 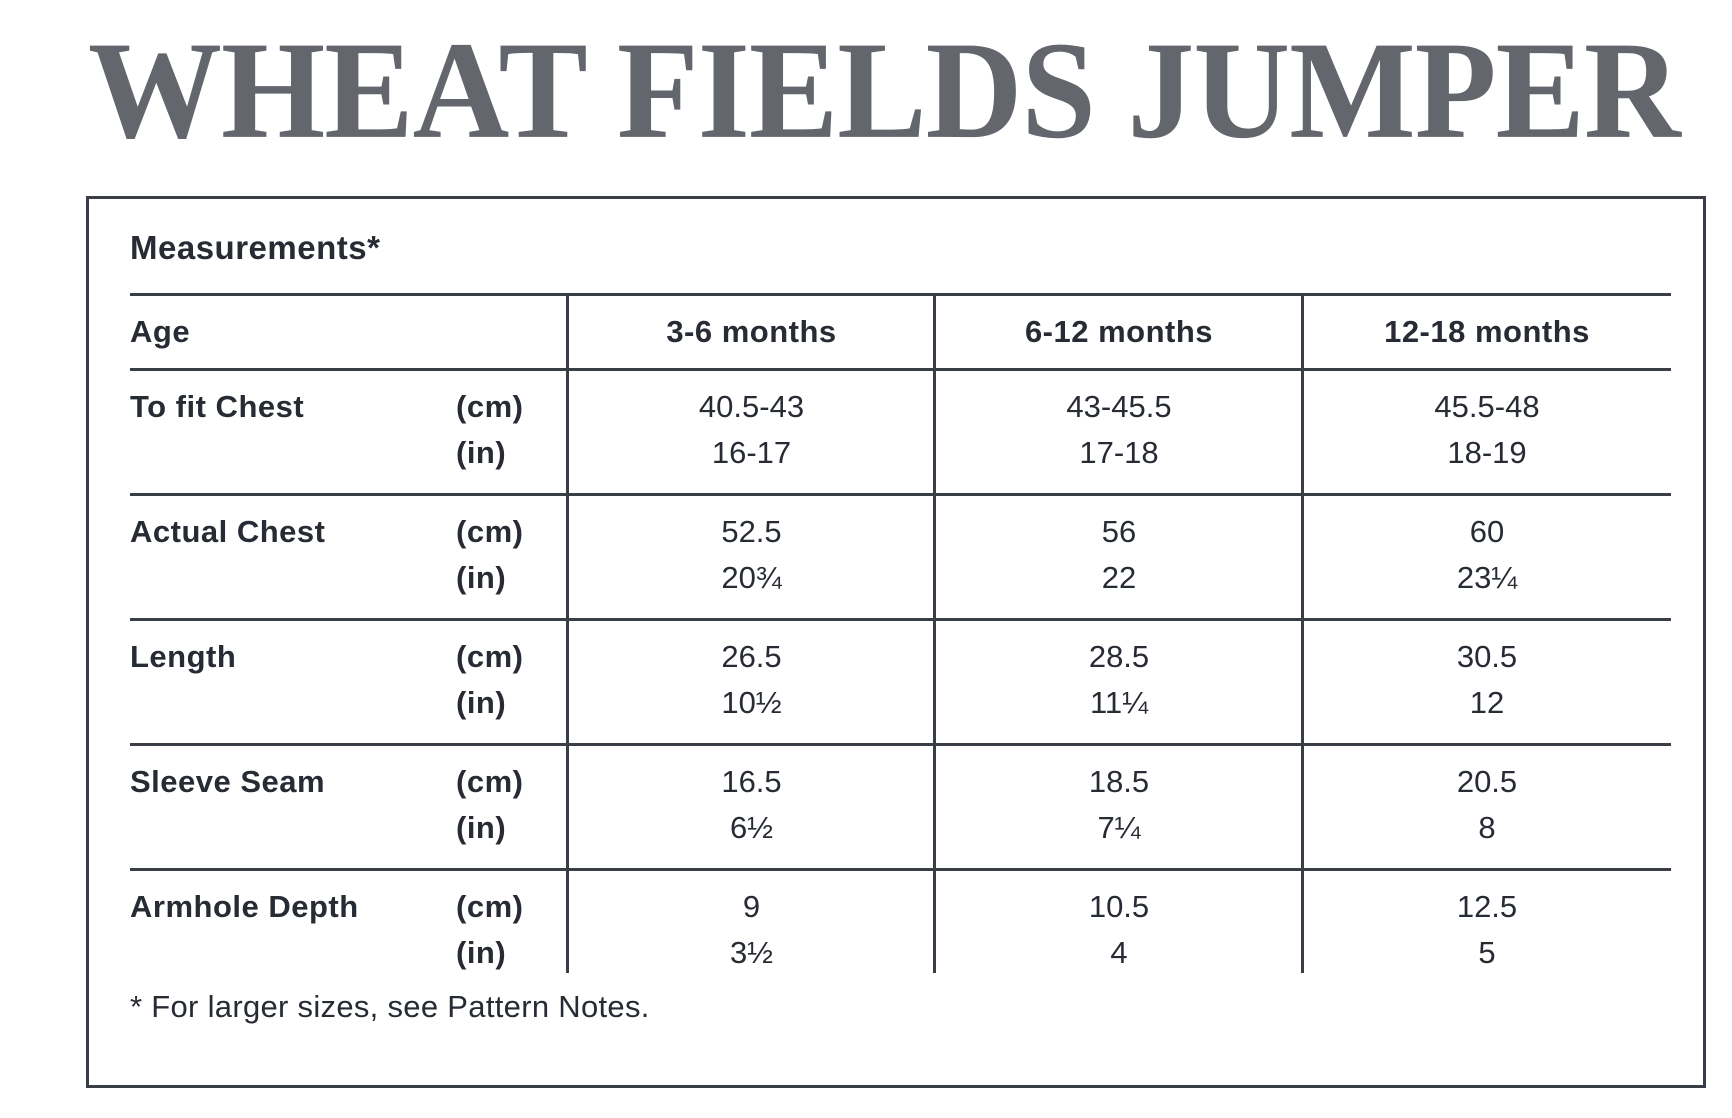 I want to click on header-size-1: 3-6 months, so click(x=751, y=331).